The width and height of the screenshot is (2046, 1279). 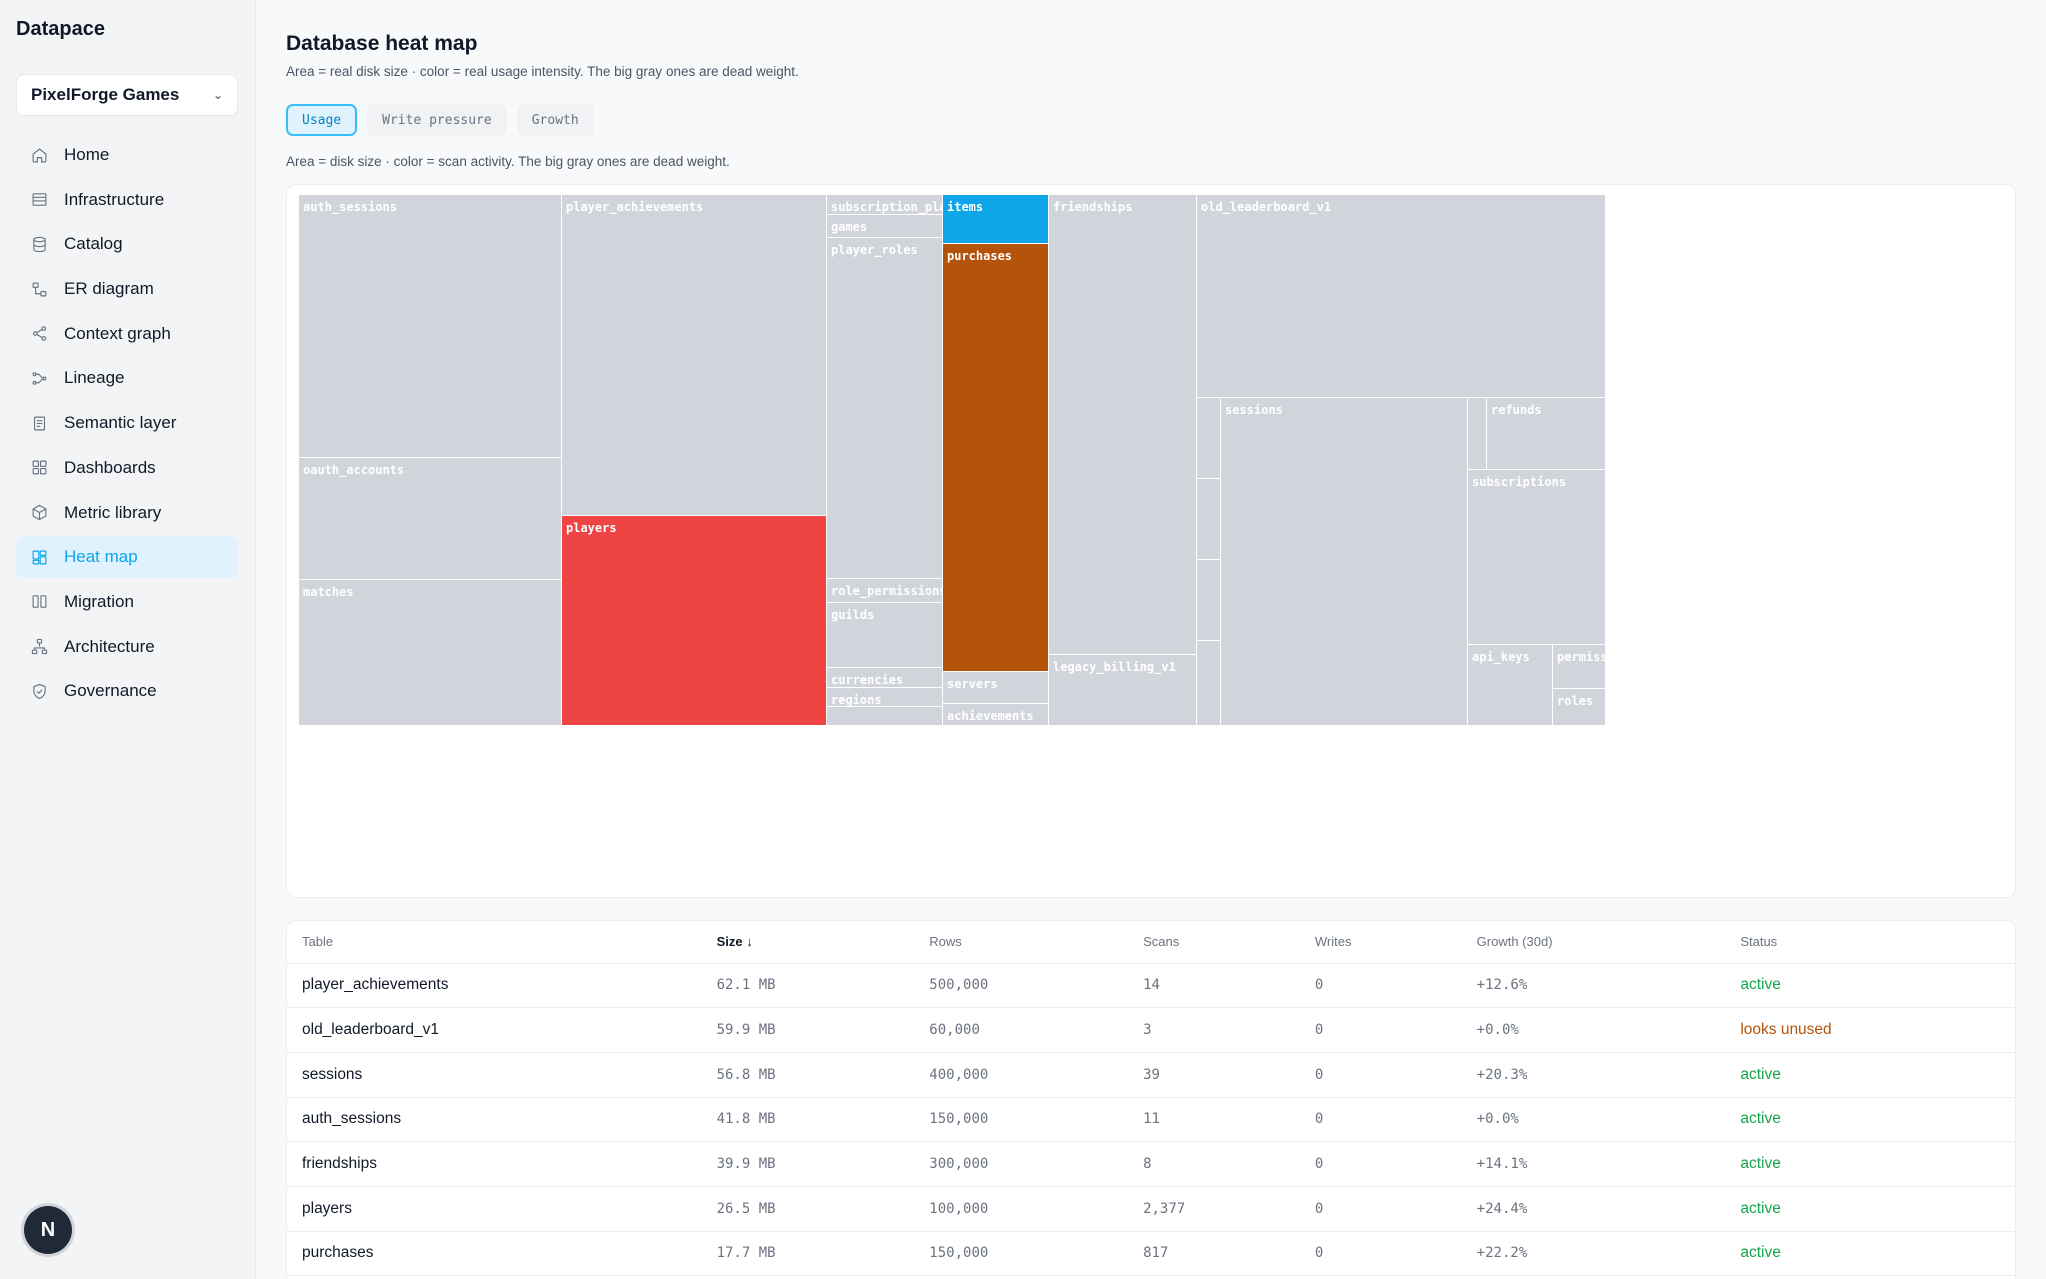 I want to click on tab-write-pressure: Write pressure, so click(x=437, y=120).